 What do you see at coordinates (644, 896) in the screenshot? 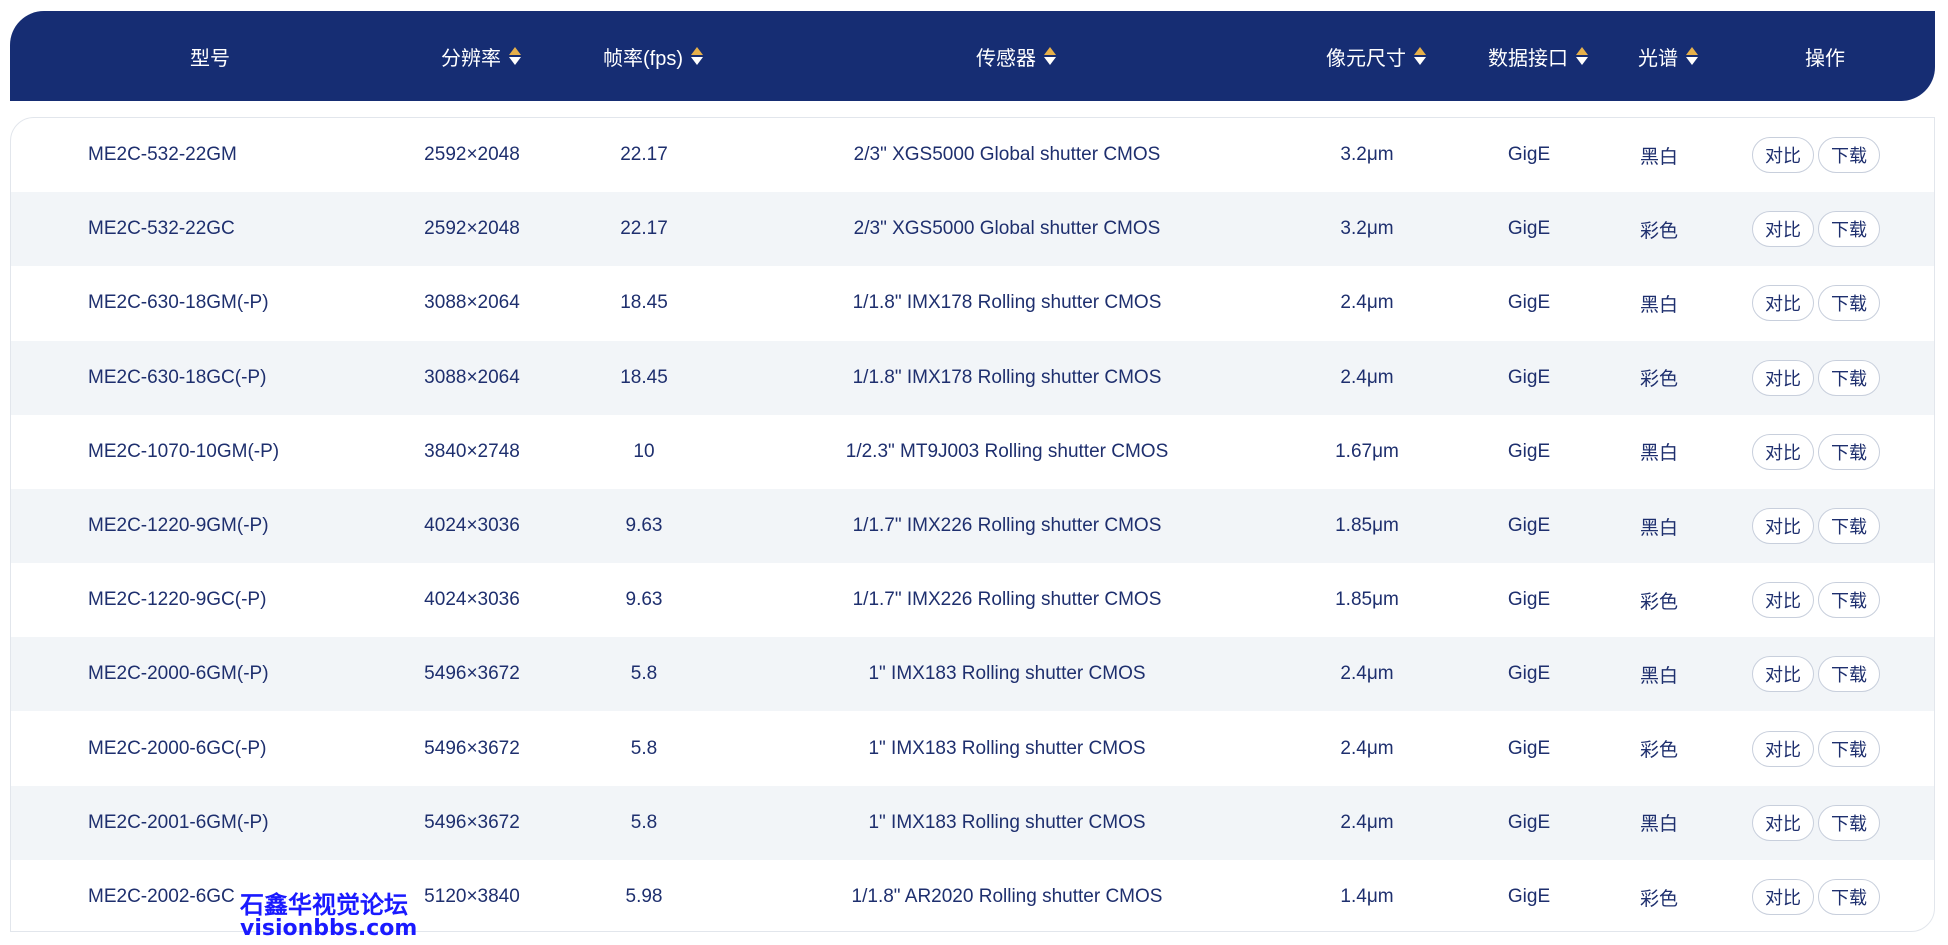
I see `cell-fps: 5.98` at bounding box center [644, 896].